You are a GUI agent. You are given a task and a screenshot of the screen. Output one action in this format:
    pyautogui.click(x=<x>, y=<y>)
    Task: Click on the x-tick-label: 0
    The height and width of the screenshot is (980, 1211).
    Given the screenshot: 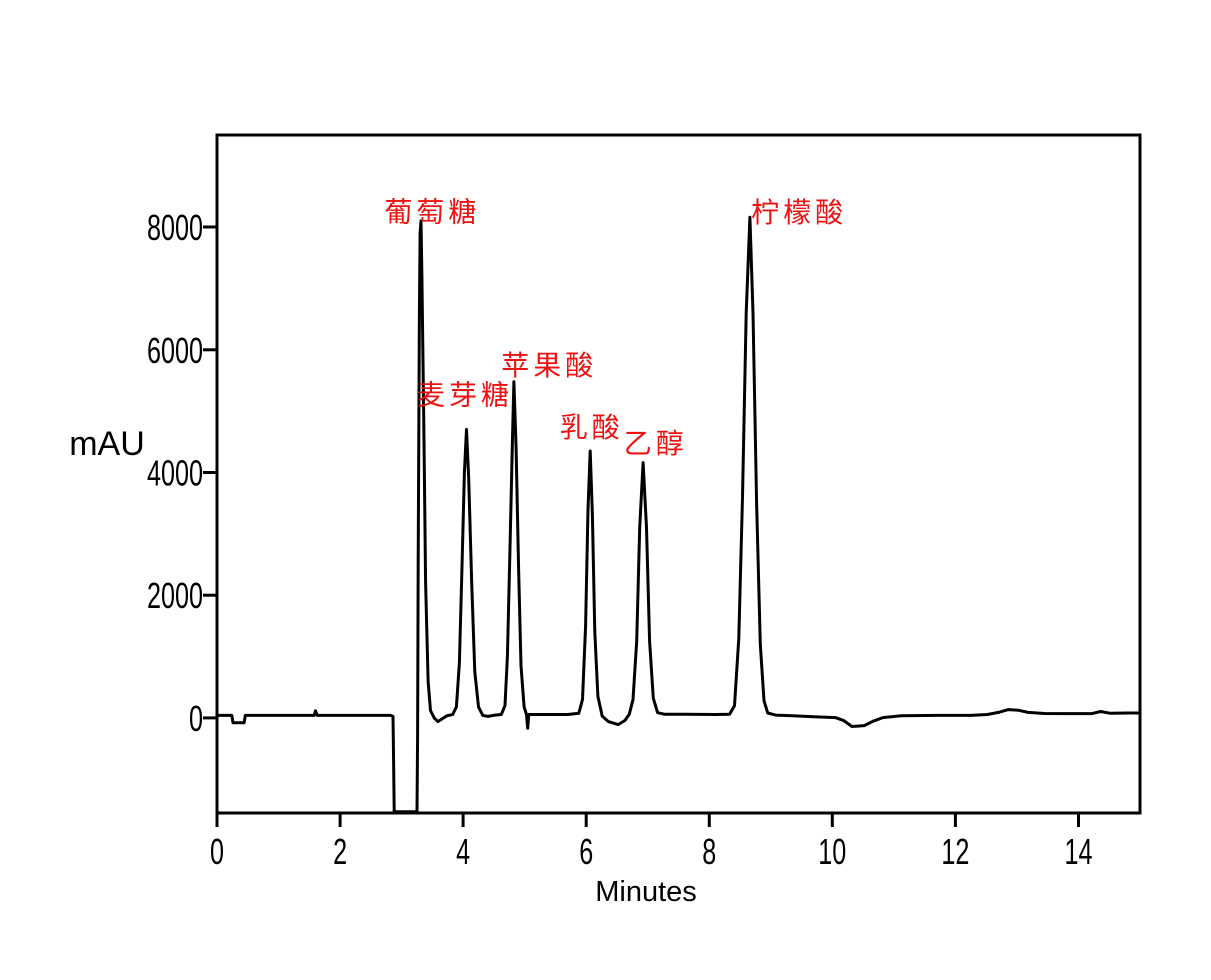 What is the action you would take?
    pyautogui.click(x=217, y=851)
    